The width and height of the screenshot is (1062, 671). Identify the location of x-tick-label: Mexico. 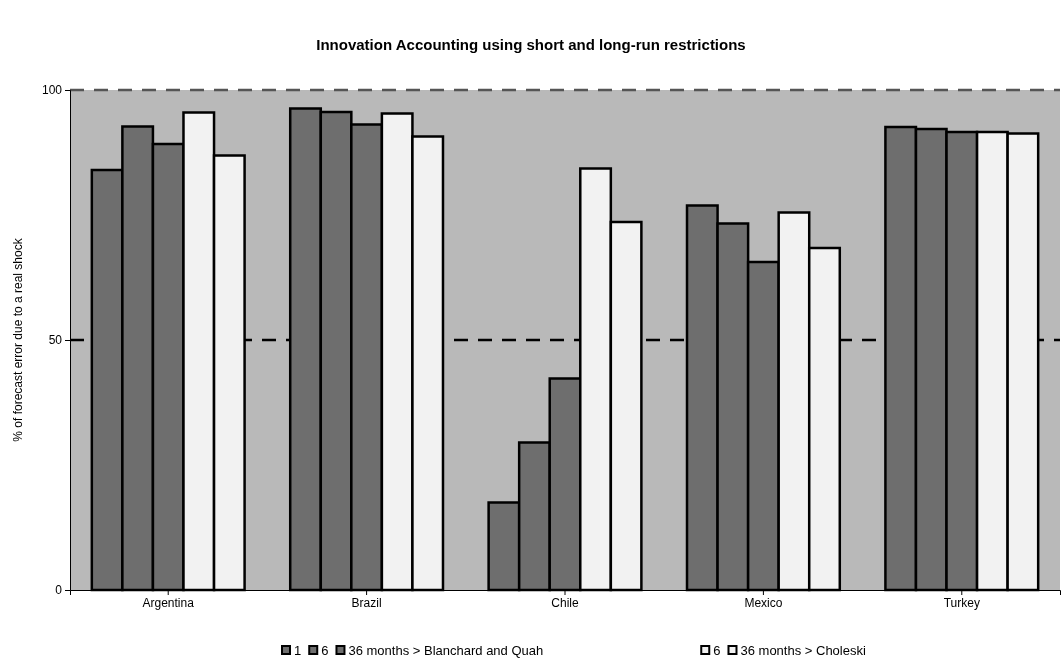
(763, 602).